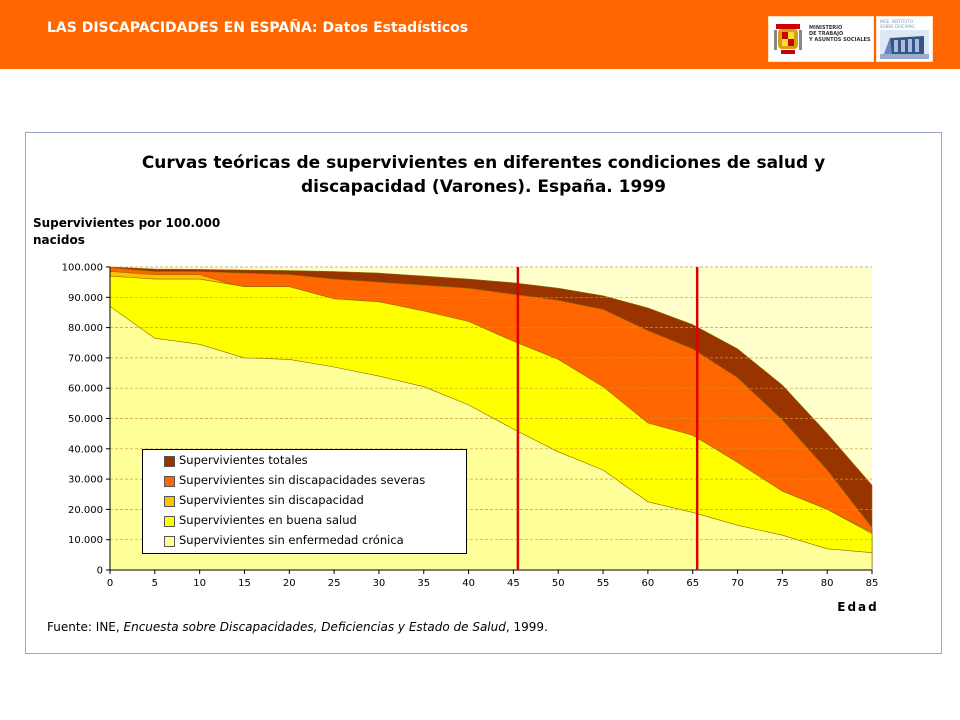  Describe the element at coordinates (788, 39) in the screenshot. I see `coat-of-arms-icon` at that location.